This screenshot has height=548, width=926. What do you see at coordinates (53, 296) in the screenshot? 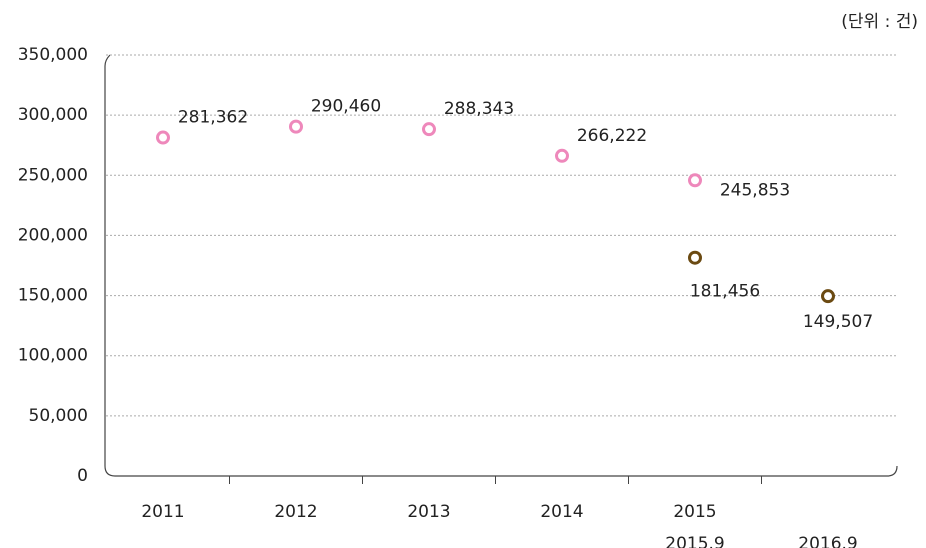
I see `y-tick-label: 150,000` at bounding box center [53, 296].